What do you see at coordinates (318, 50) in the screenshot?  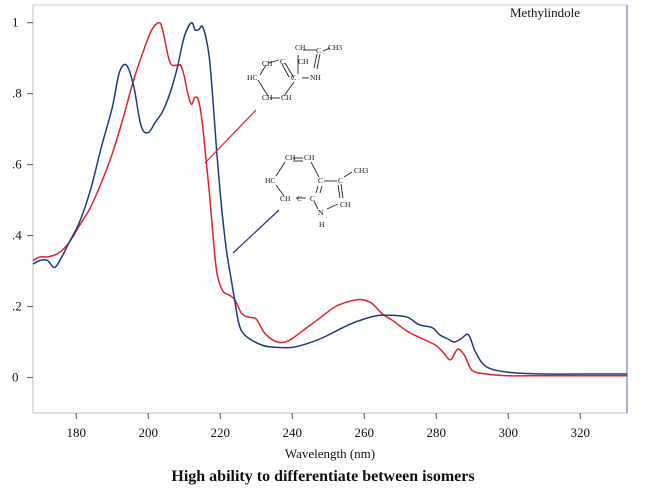 I see `struct2-atom-c-methyl: C` at bounding box center [318, 50].